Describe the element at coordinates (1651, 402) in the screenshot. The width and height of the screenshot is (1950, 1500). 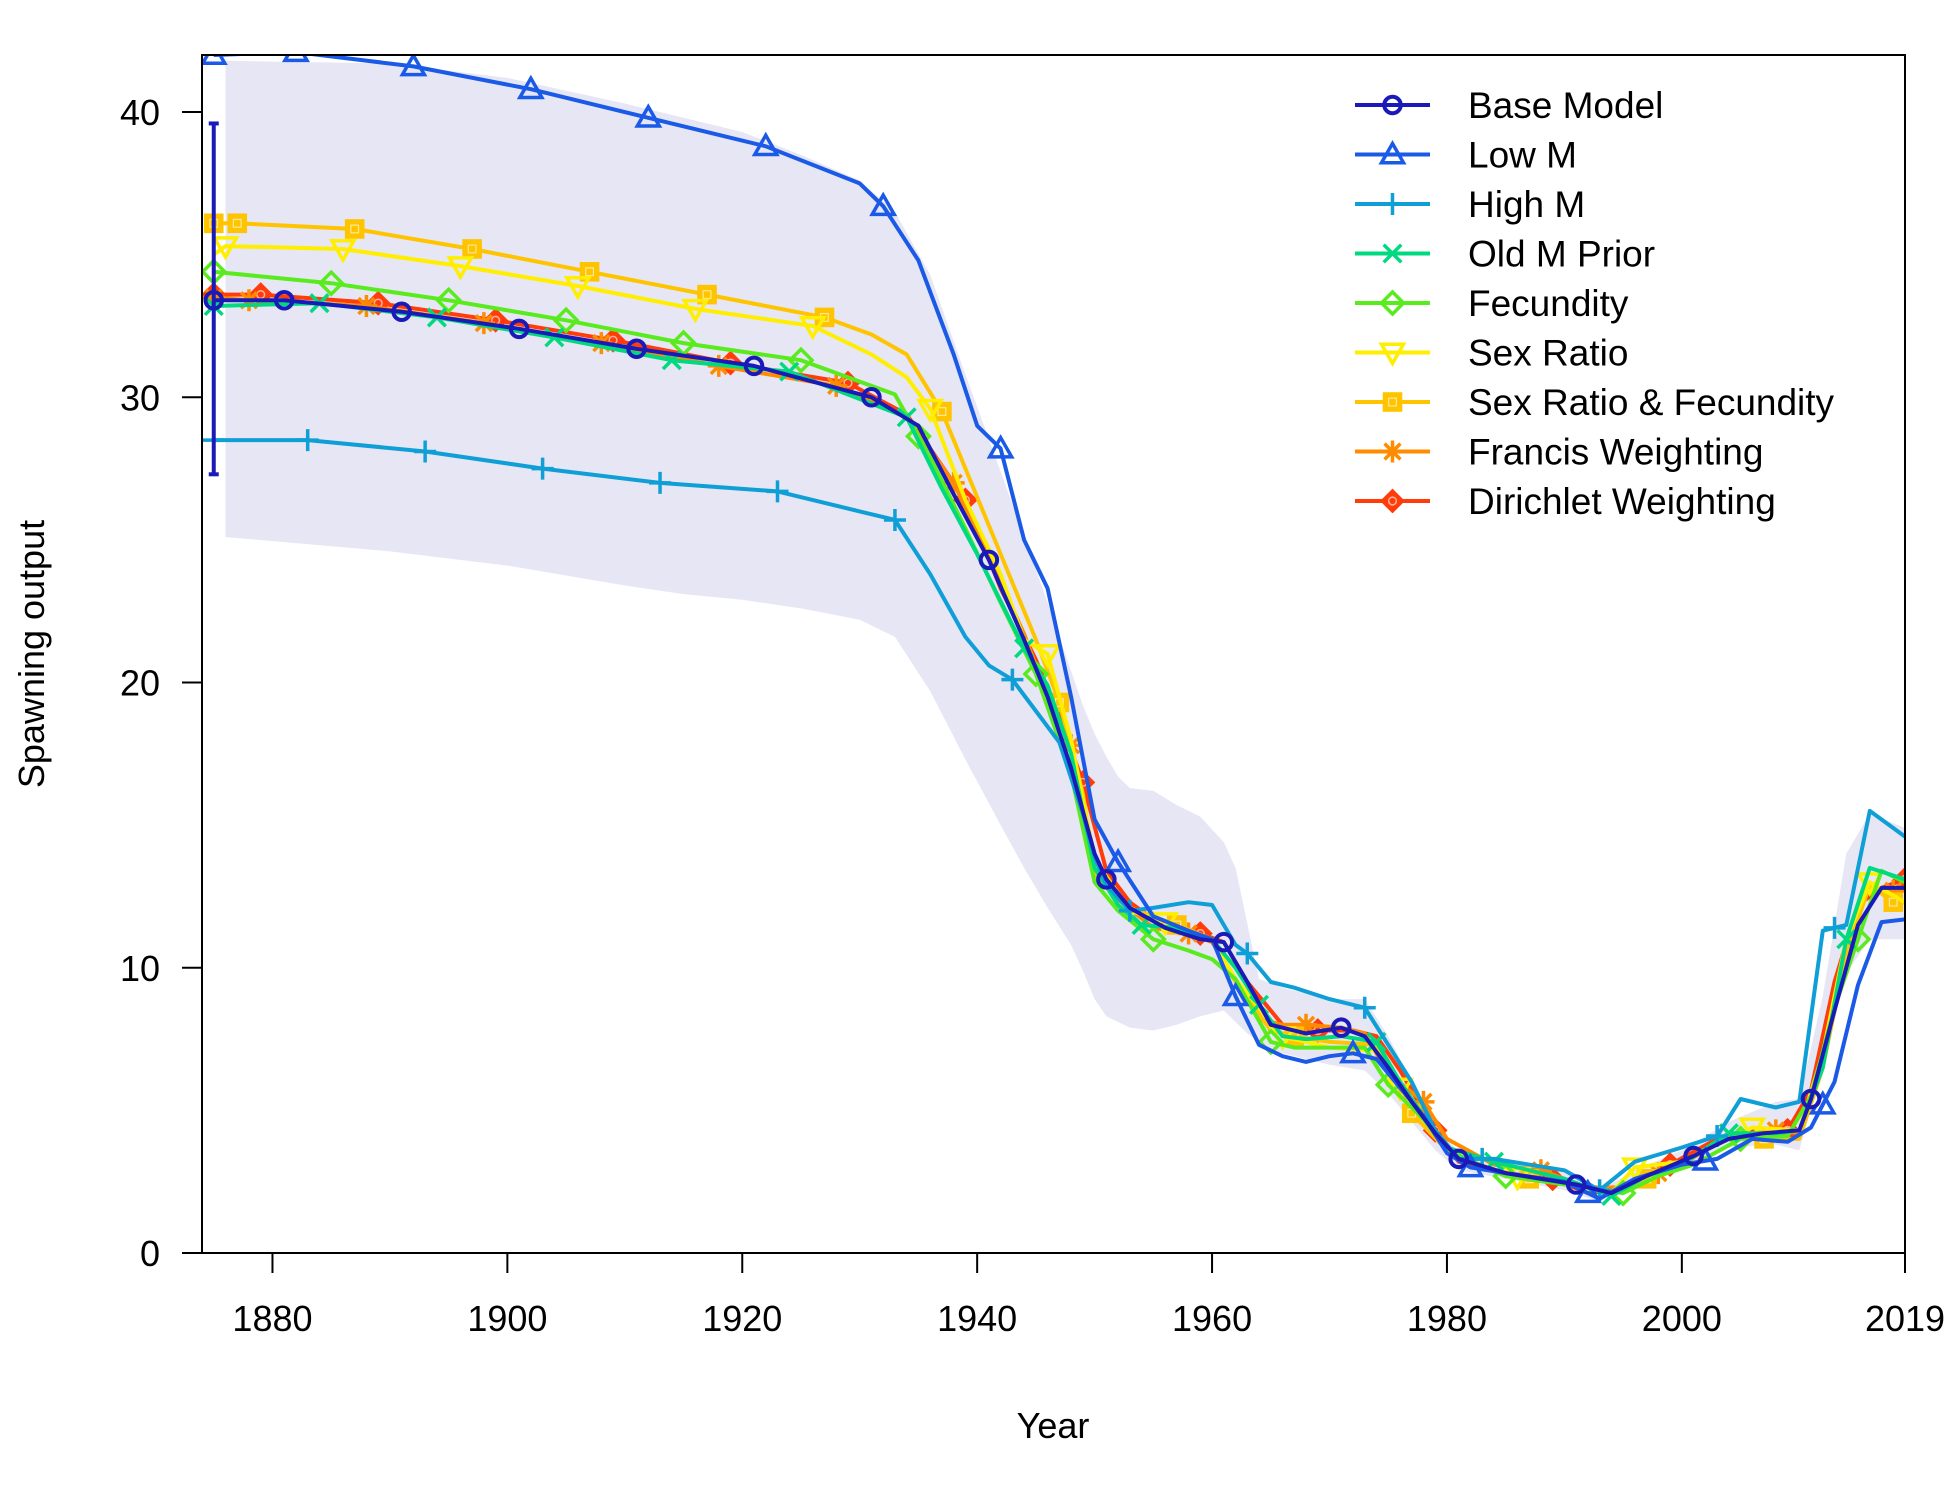
I see `legend-label: Sex Ratio & Fecundity` at that location.